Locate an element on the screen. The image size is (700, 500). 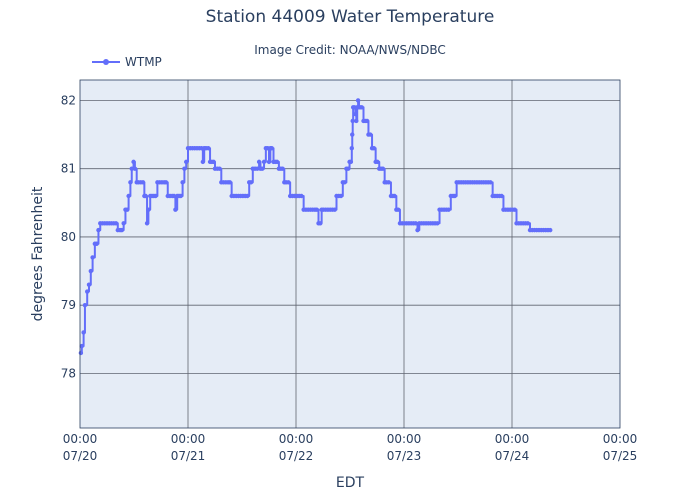
chart-title: Station 44009 Water Temperature is located at coordinates (350, 17).